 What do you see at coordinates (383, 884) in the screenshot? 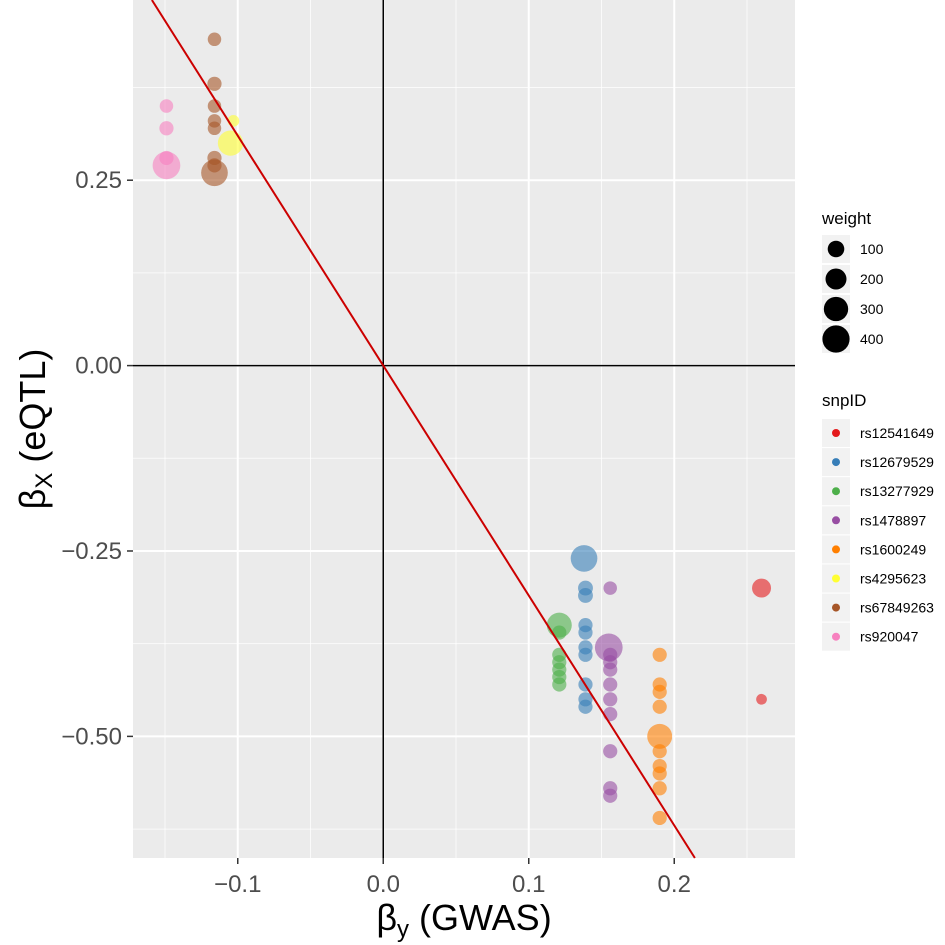
I see `x-tick-label: 0.0` at bounding box center [383, 884].